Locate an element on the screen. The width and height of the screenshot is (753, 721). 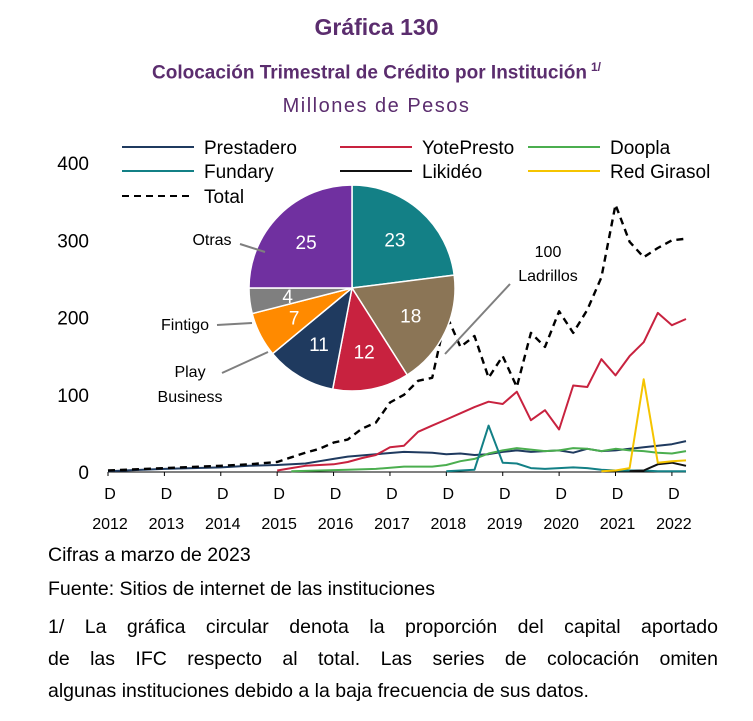
legend-label: Prestadero is located at coordinates (250, 148).